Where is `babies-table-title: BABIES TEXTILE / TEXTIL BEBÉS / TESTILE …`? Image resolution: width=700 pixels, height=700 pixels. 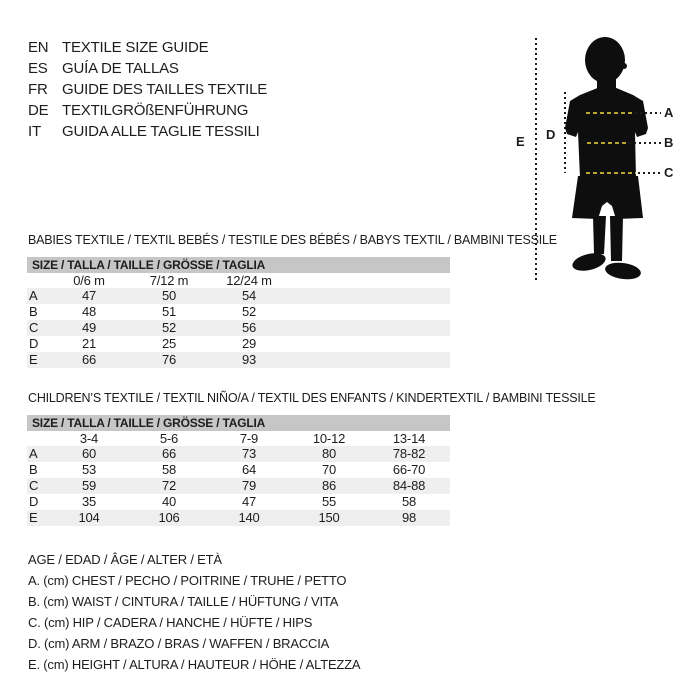 babies-table-title: BABIES TEXTILE / TEXTIL BEBÉS / TESTILE … is located at coordinates (292, 240).